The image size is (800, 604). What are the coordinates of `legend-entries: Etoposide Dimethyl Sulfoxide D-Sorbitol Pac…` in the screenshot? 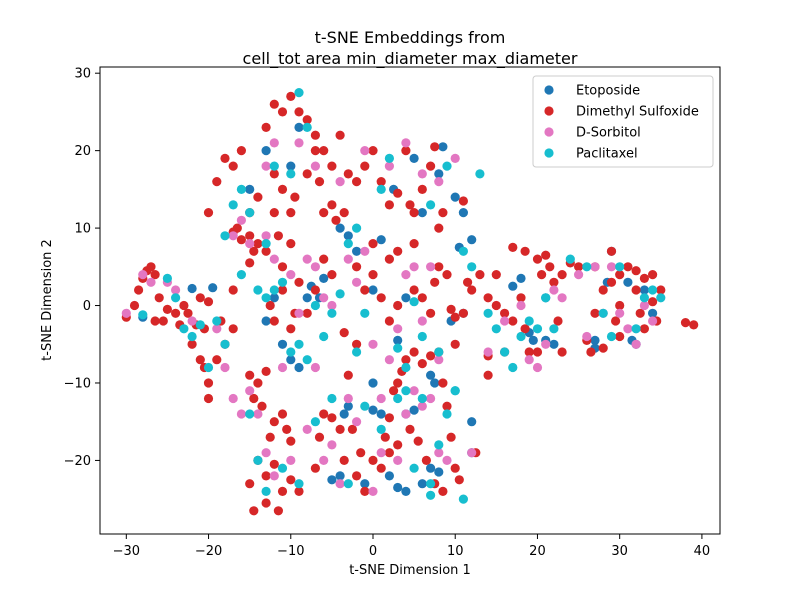 It's located at (621, 123).